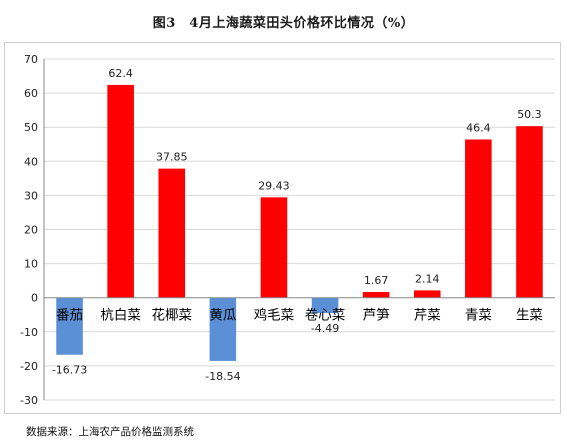 This screenshot has height=444, width=567. I want to click on category-label: 芹菜, so click(427, 316).